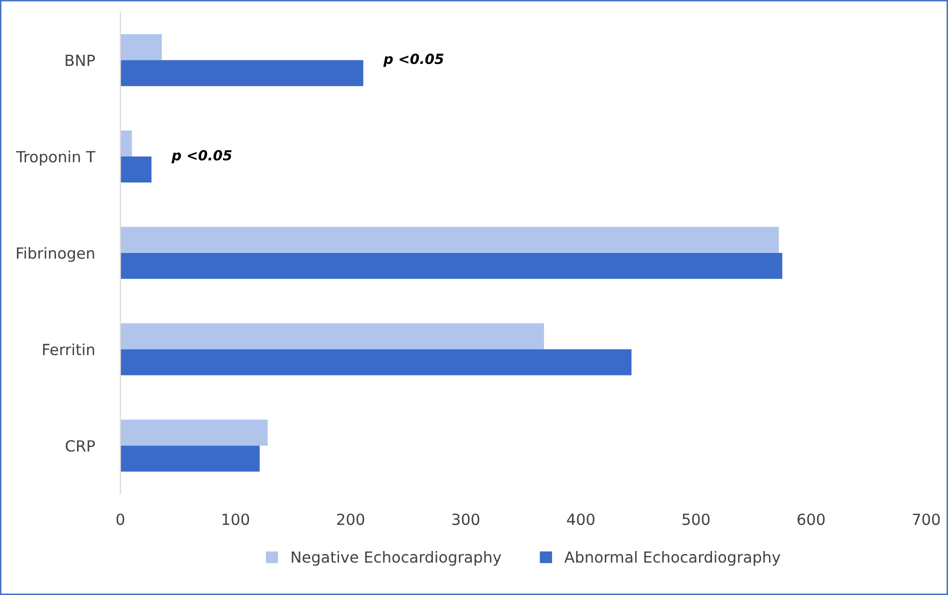 The image size is (948, 595). What do you see at coordinates (120, 520) in the screenshot?
I see `x-tick-label: 0` at bounding box center [120, 520].